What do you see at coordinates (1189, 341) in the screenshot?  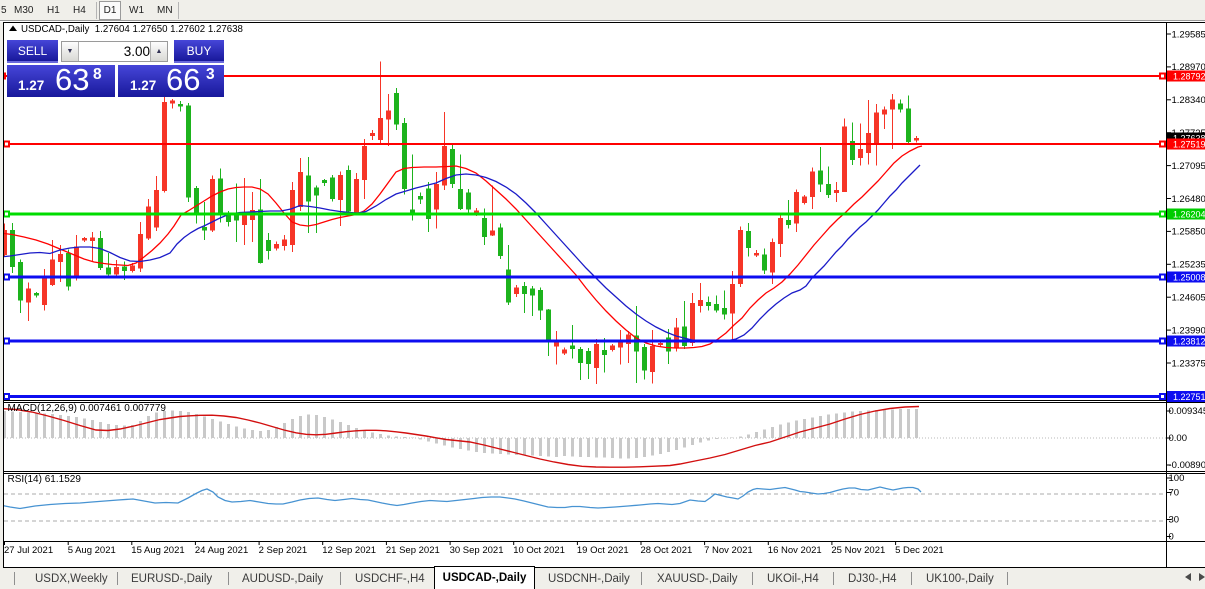 I see `svg-text: 1.23812` at bounding box center [1189, 341].